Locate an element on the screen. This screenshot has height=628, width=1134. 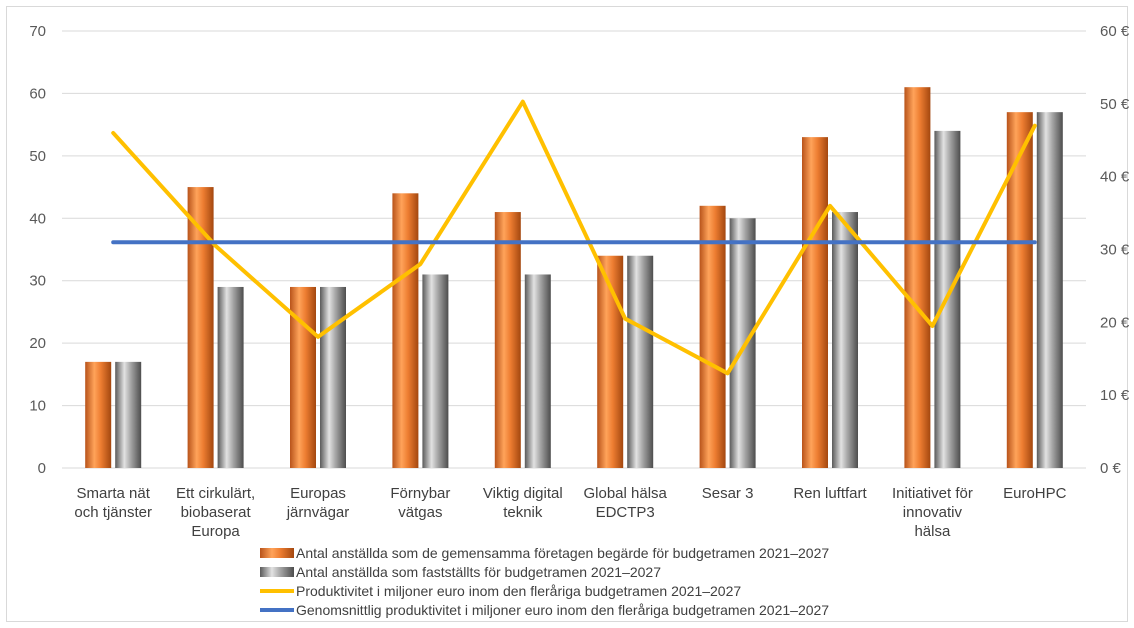
y-left-tick-label: 70 is located at coordinates (37, 31).